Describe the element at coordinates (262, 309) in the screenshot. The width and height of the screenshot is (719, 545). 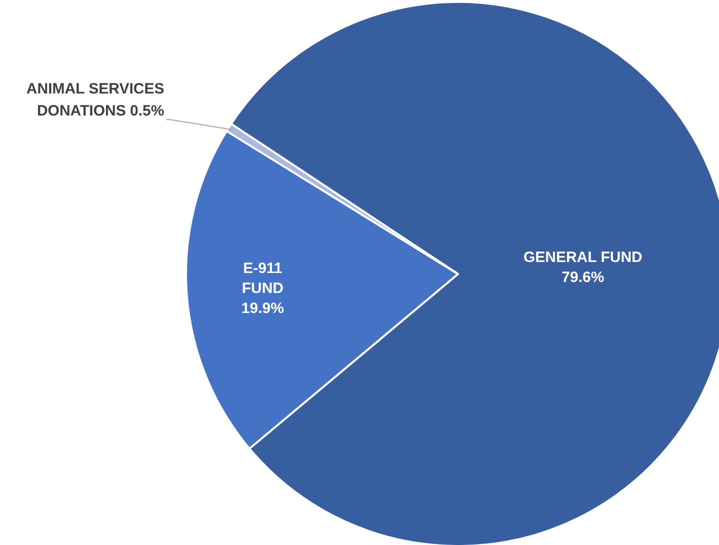
I see `data-label: 19.9%` at that location.